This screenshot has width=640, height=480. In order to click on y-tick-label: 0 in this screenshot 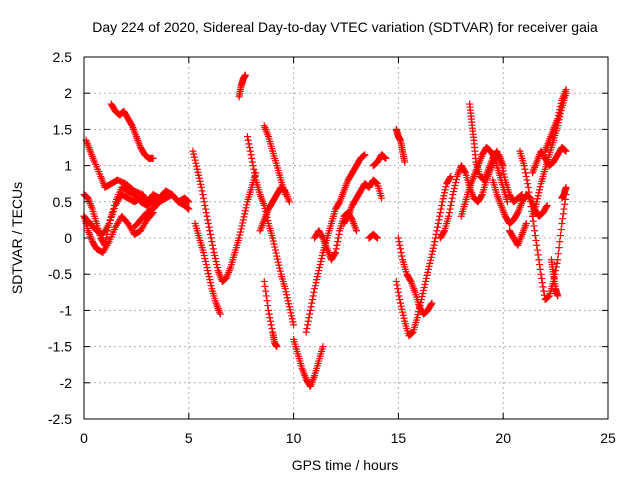, I will do `click(68, 238)`.